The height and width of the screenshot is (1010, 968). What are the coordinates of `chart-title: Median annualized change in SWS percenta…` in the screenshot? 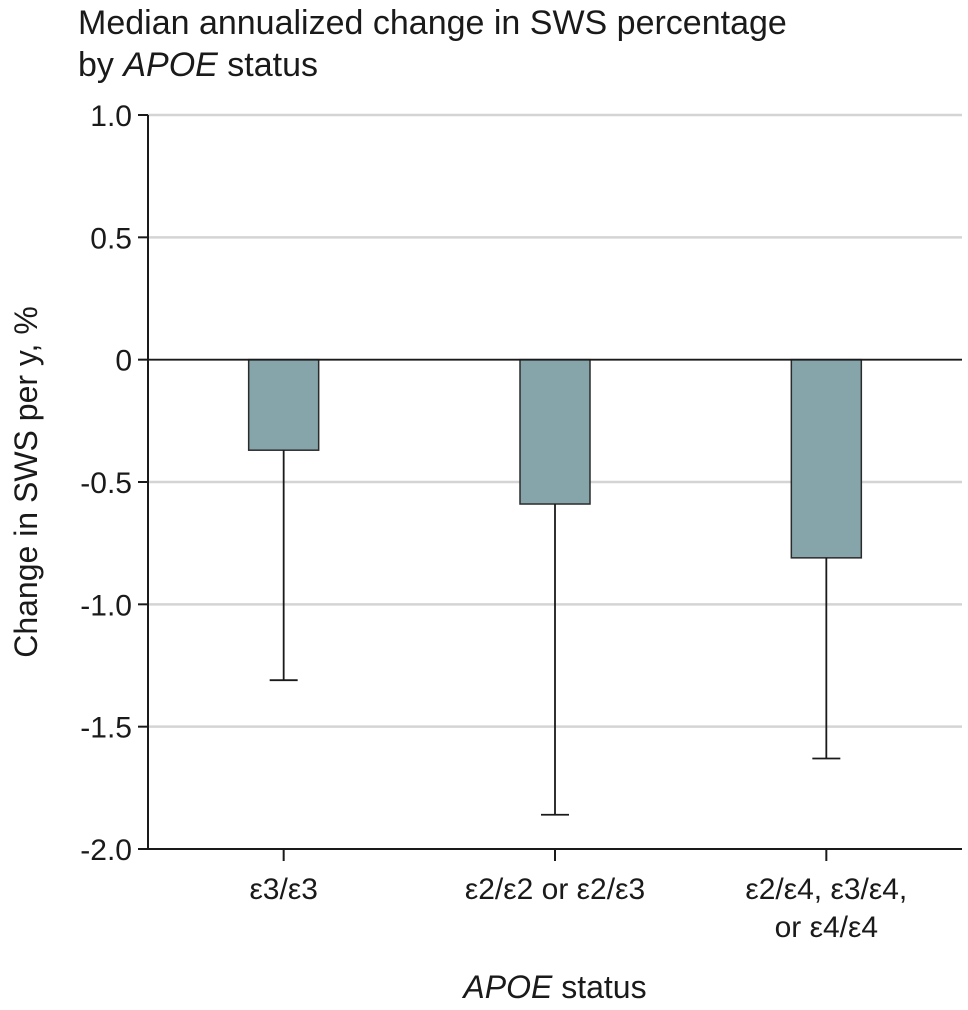 It's located at (518, 44).